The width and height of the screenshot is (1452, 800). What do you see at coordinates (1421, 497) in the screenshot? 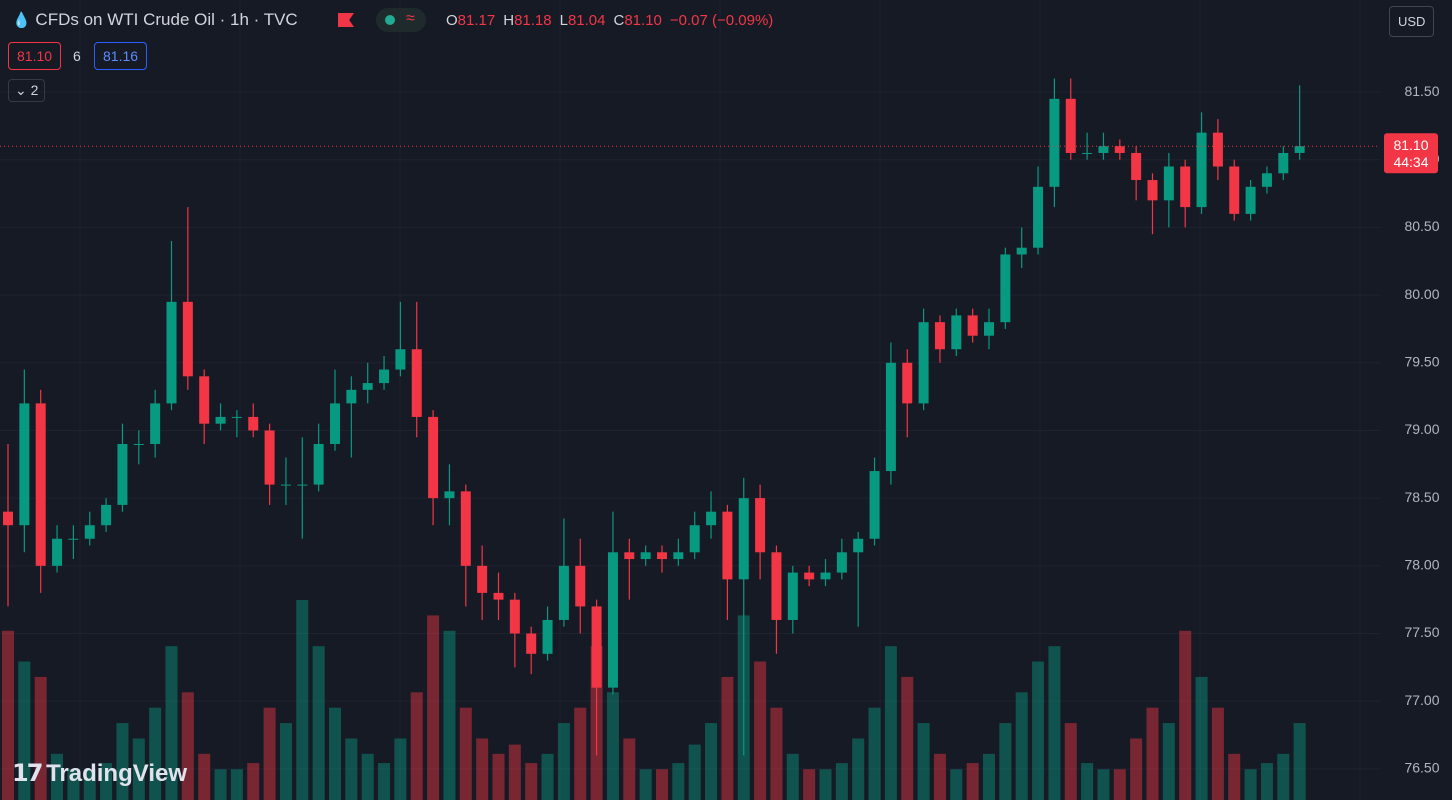
I see `y-tick-label: 78.50` at bounding box center [1421, 497].